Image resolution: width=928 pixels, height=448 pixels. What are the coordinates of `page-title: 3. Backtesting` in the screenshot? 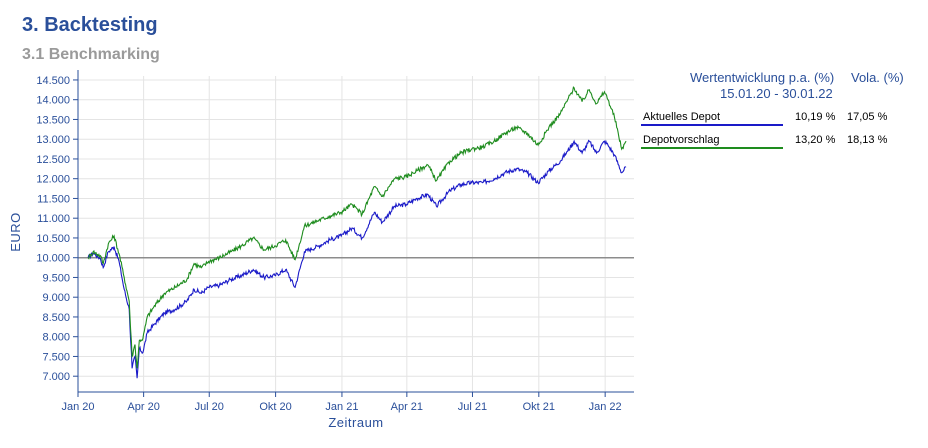 It's located at (90, 25).